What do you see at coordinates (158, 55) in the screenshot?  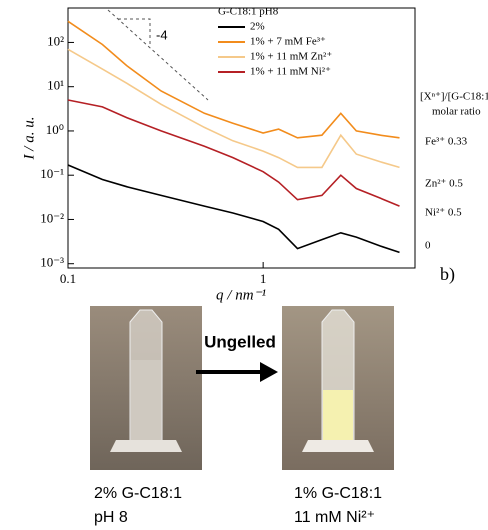 I see `slope-guide` at bounding box center [158, 55].